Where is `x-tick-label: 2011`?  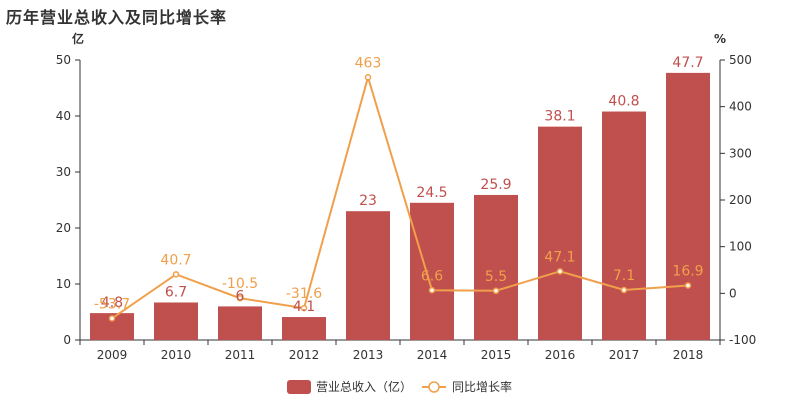
x-tick-label: 2011 is located at coordinates (240, 355).